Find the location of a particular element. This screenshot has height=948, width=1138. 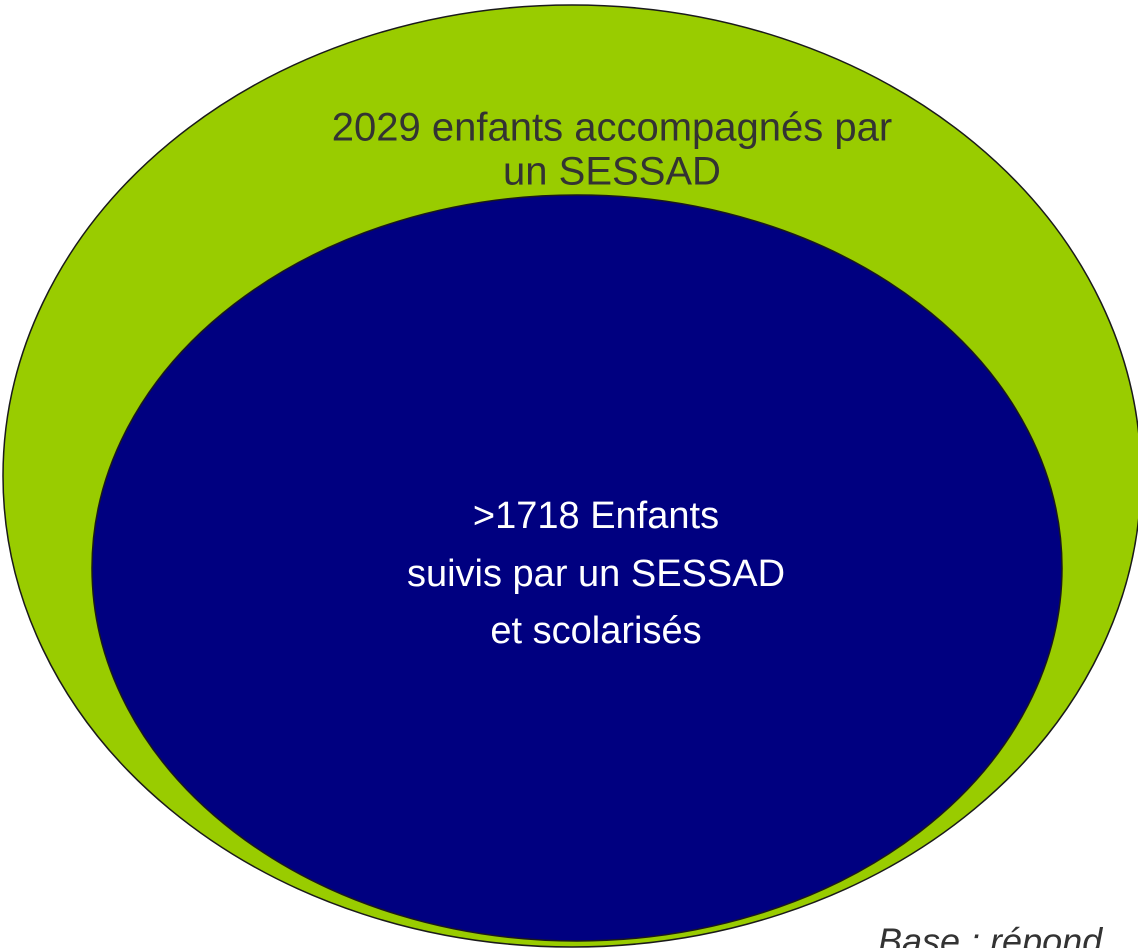

outer-label-line: un SESSAD is located at coordinates (612, 172).